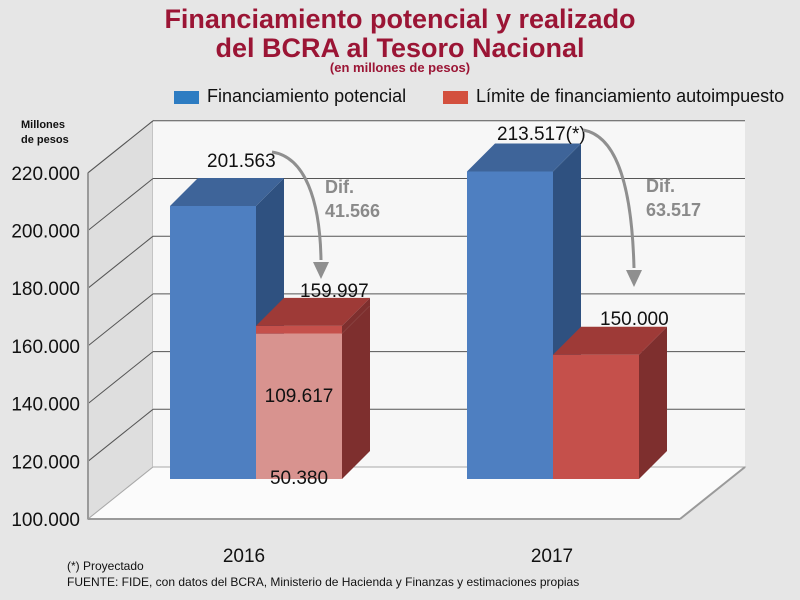 The image size is (800, 600). Describe the element at coordinates (105, 566) in the screenshot. I see `footnote: (*) Proyectado` at that location.